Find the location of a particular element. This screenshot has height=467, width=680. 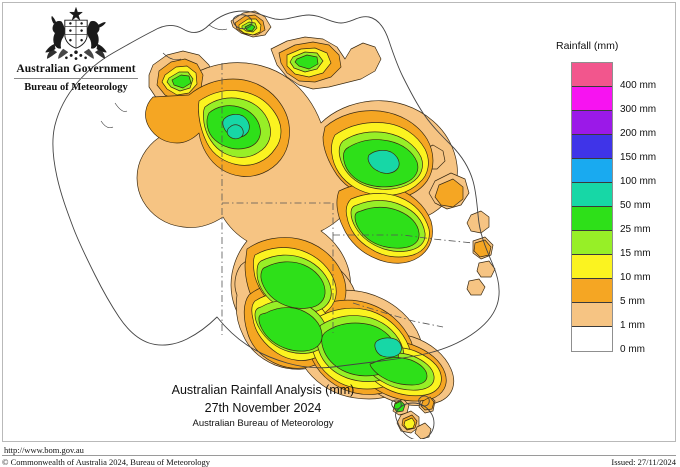

legend-colorbar is located at coordinates (592, 207).